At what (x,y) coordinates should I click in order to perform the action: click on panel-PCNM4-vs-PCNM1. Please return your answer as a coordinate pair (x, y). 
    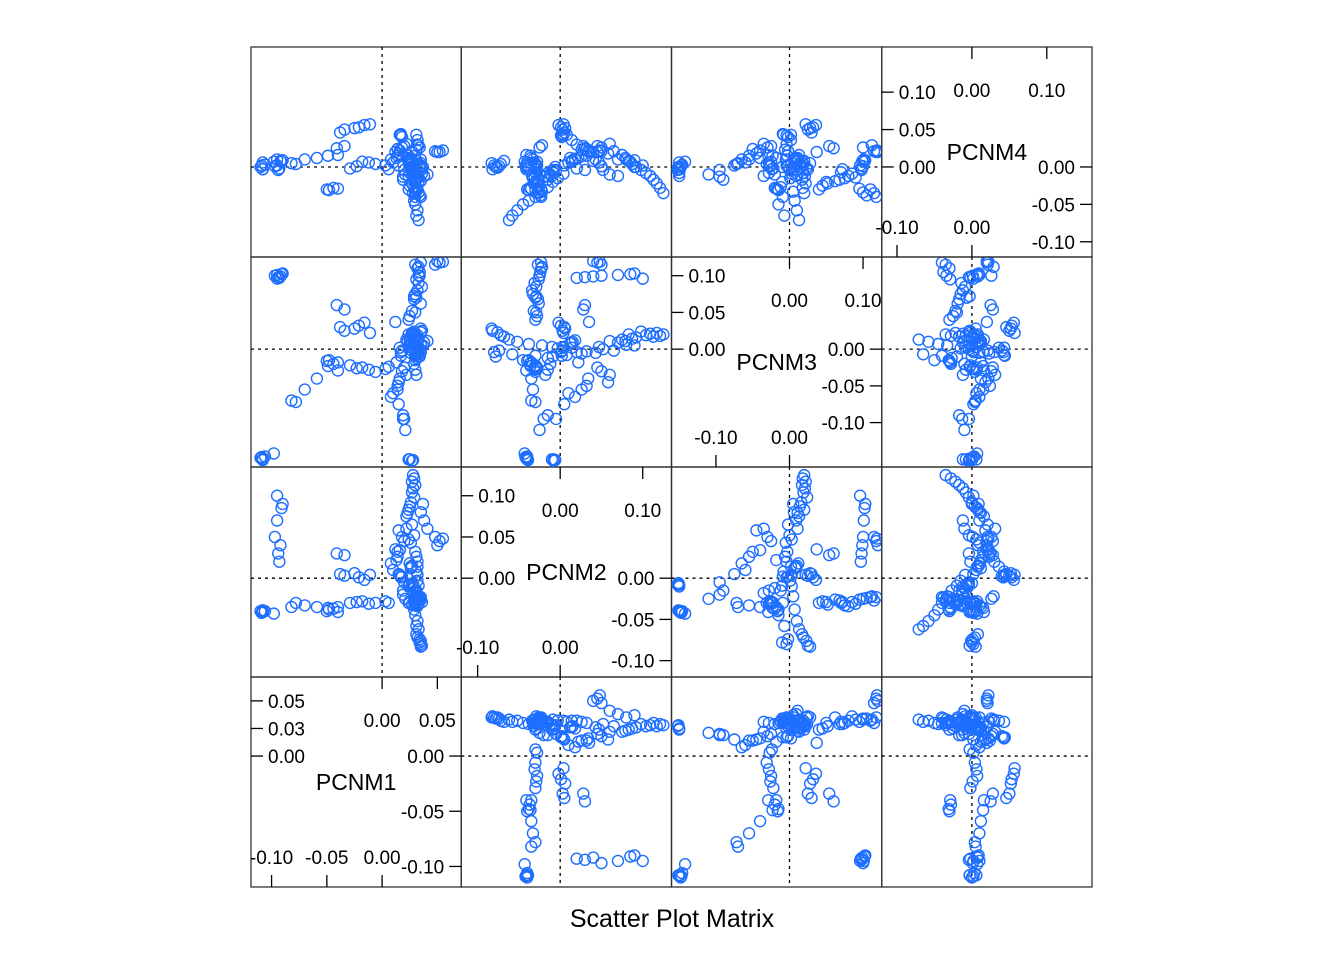
    Looking at the image, I should click on (356, 152).